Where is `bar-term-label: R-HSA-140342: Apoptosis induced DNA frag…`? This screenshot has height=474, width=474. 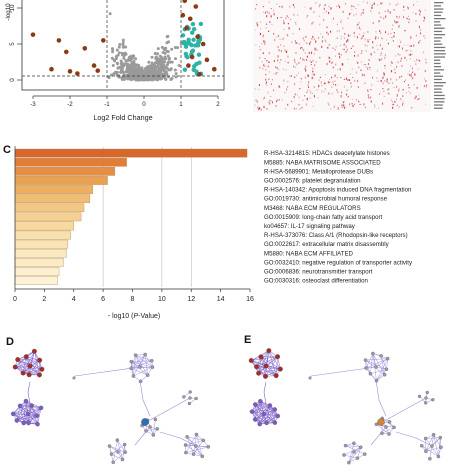 bar-term-label: R-HSA-140342: Apoptosis induced DNA frag… is located at coordinates (337, 190).